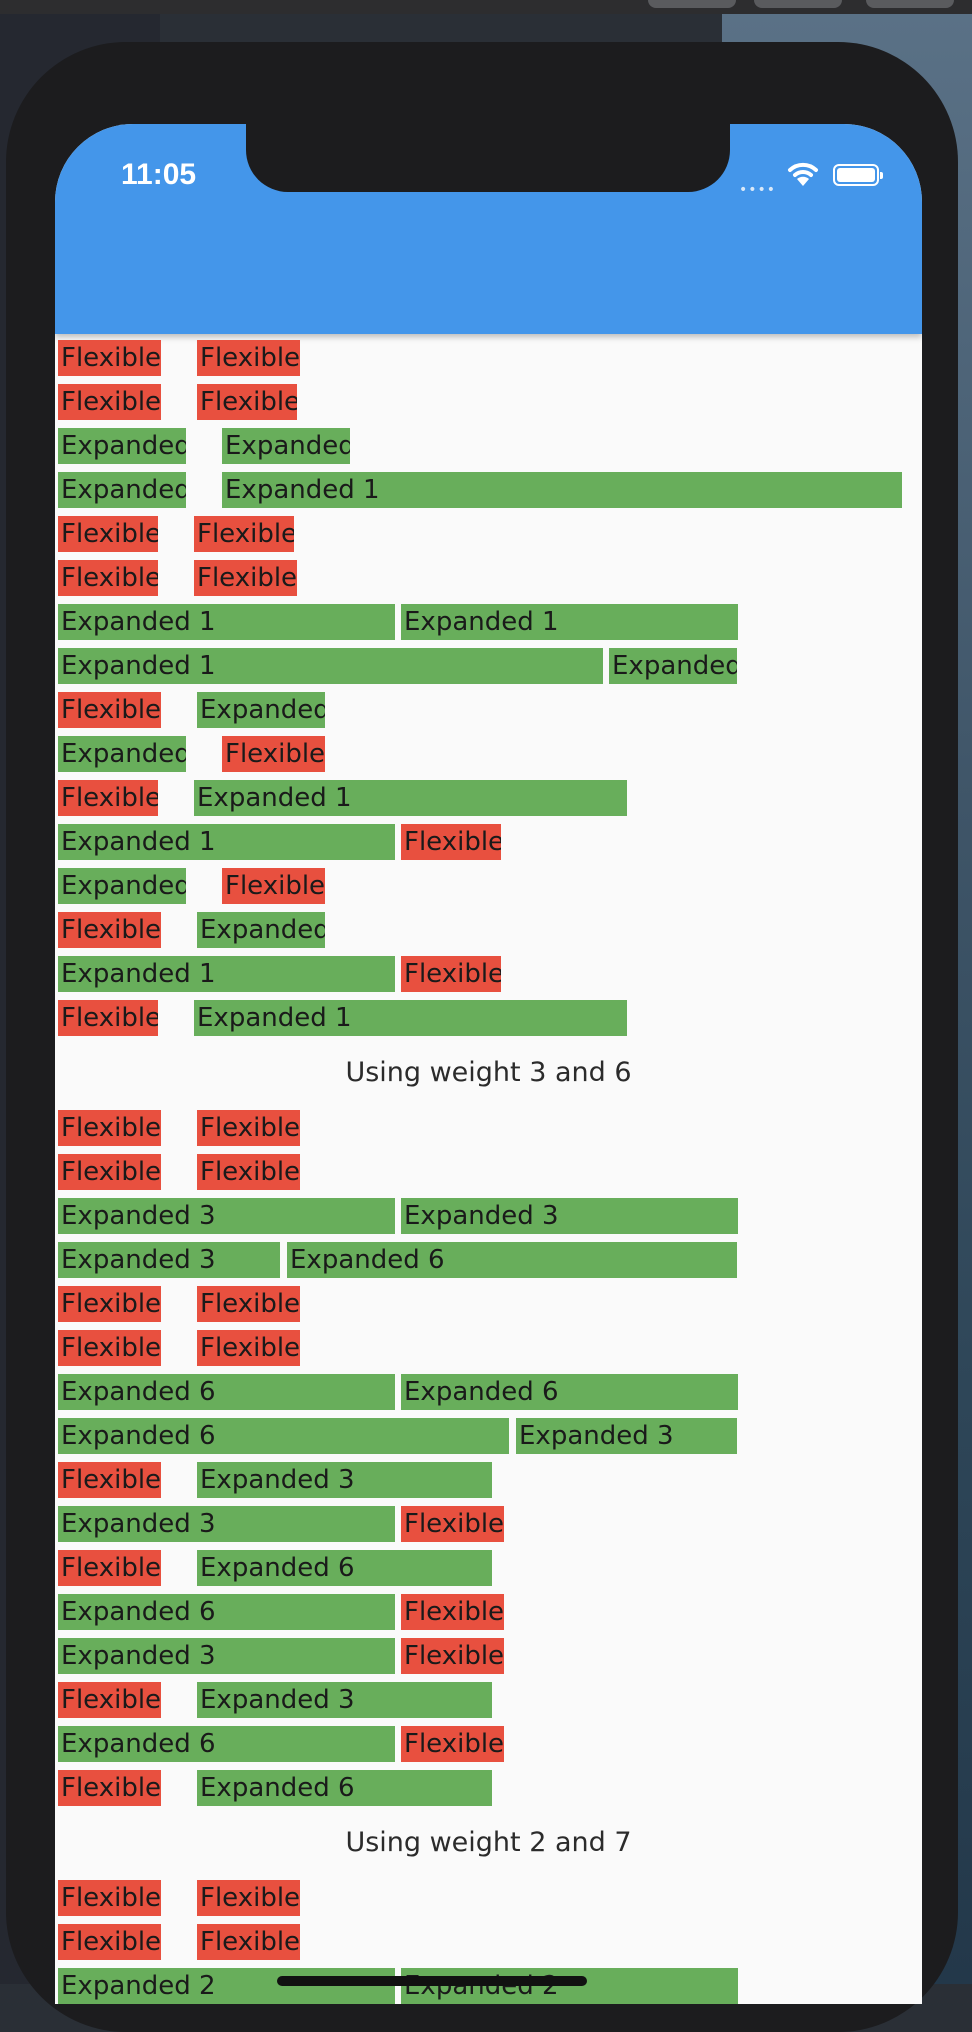  I want to click on weight-row: Flexible 3 Flexible 6, so click(488, 1174).